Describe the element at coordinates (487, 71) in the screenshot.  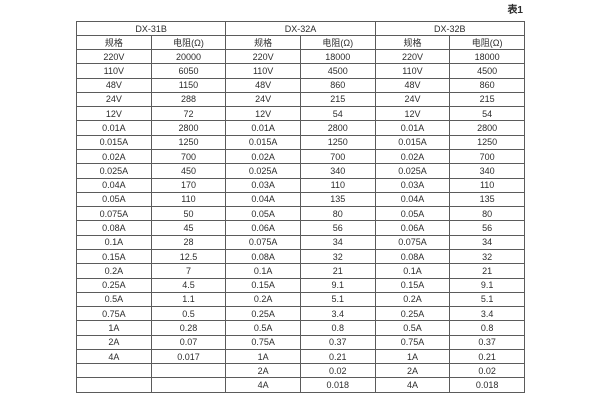
I see `resistance-cell: 4500` at that location.